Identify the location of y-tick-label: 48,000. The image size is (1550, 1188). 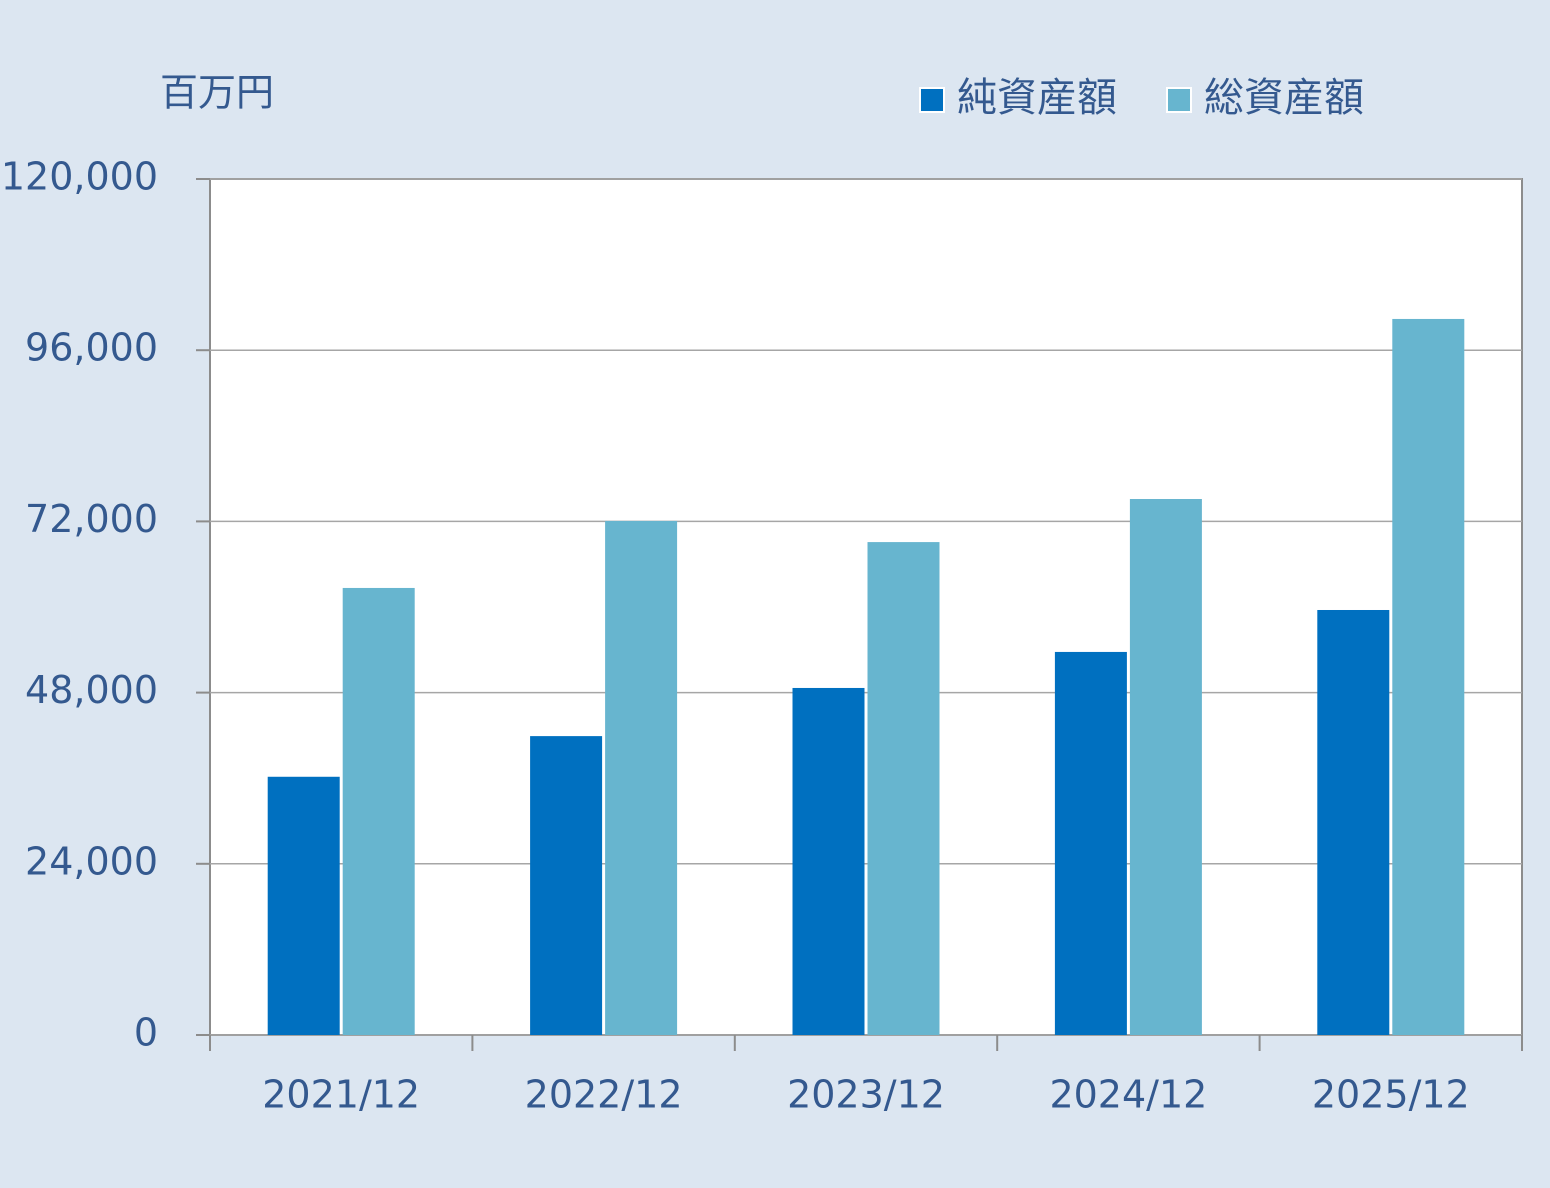
(91, 690).